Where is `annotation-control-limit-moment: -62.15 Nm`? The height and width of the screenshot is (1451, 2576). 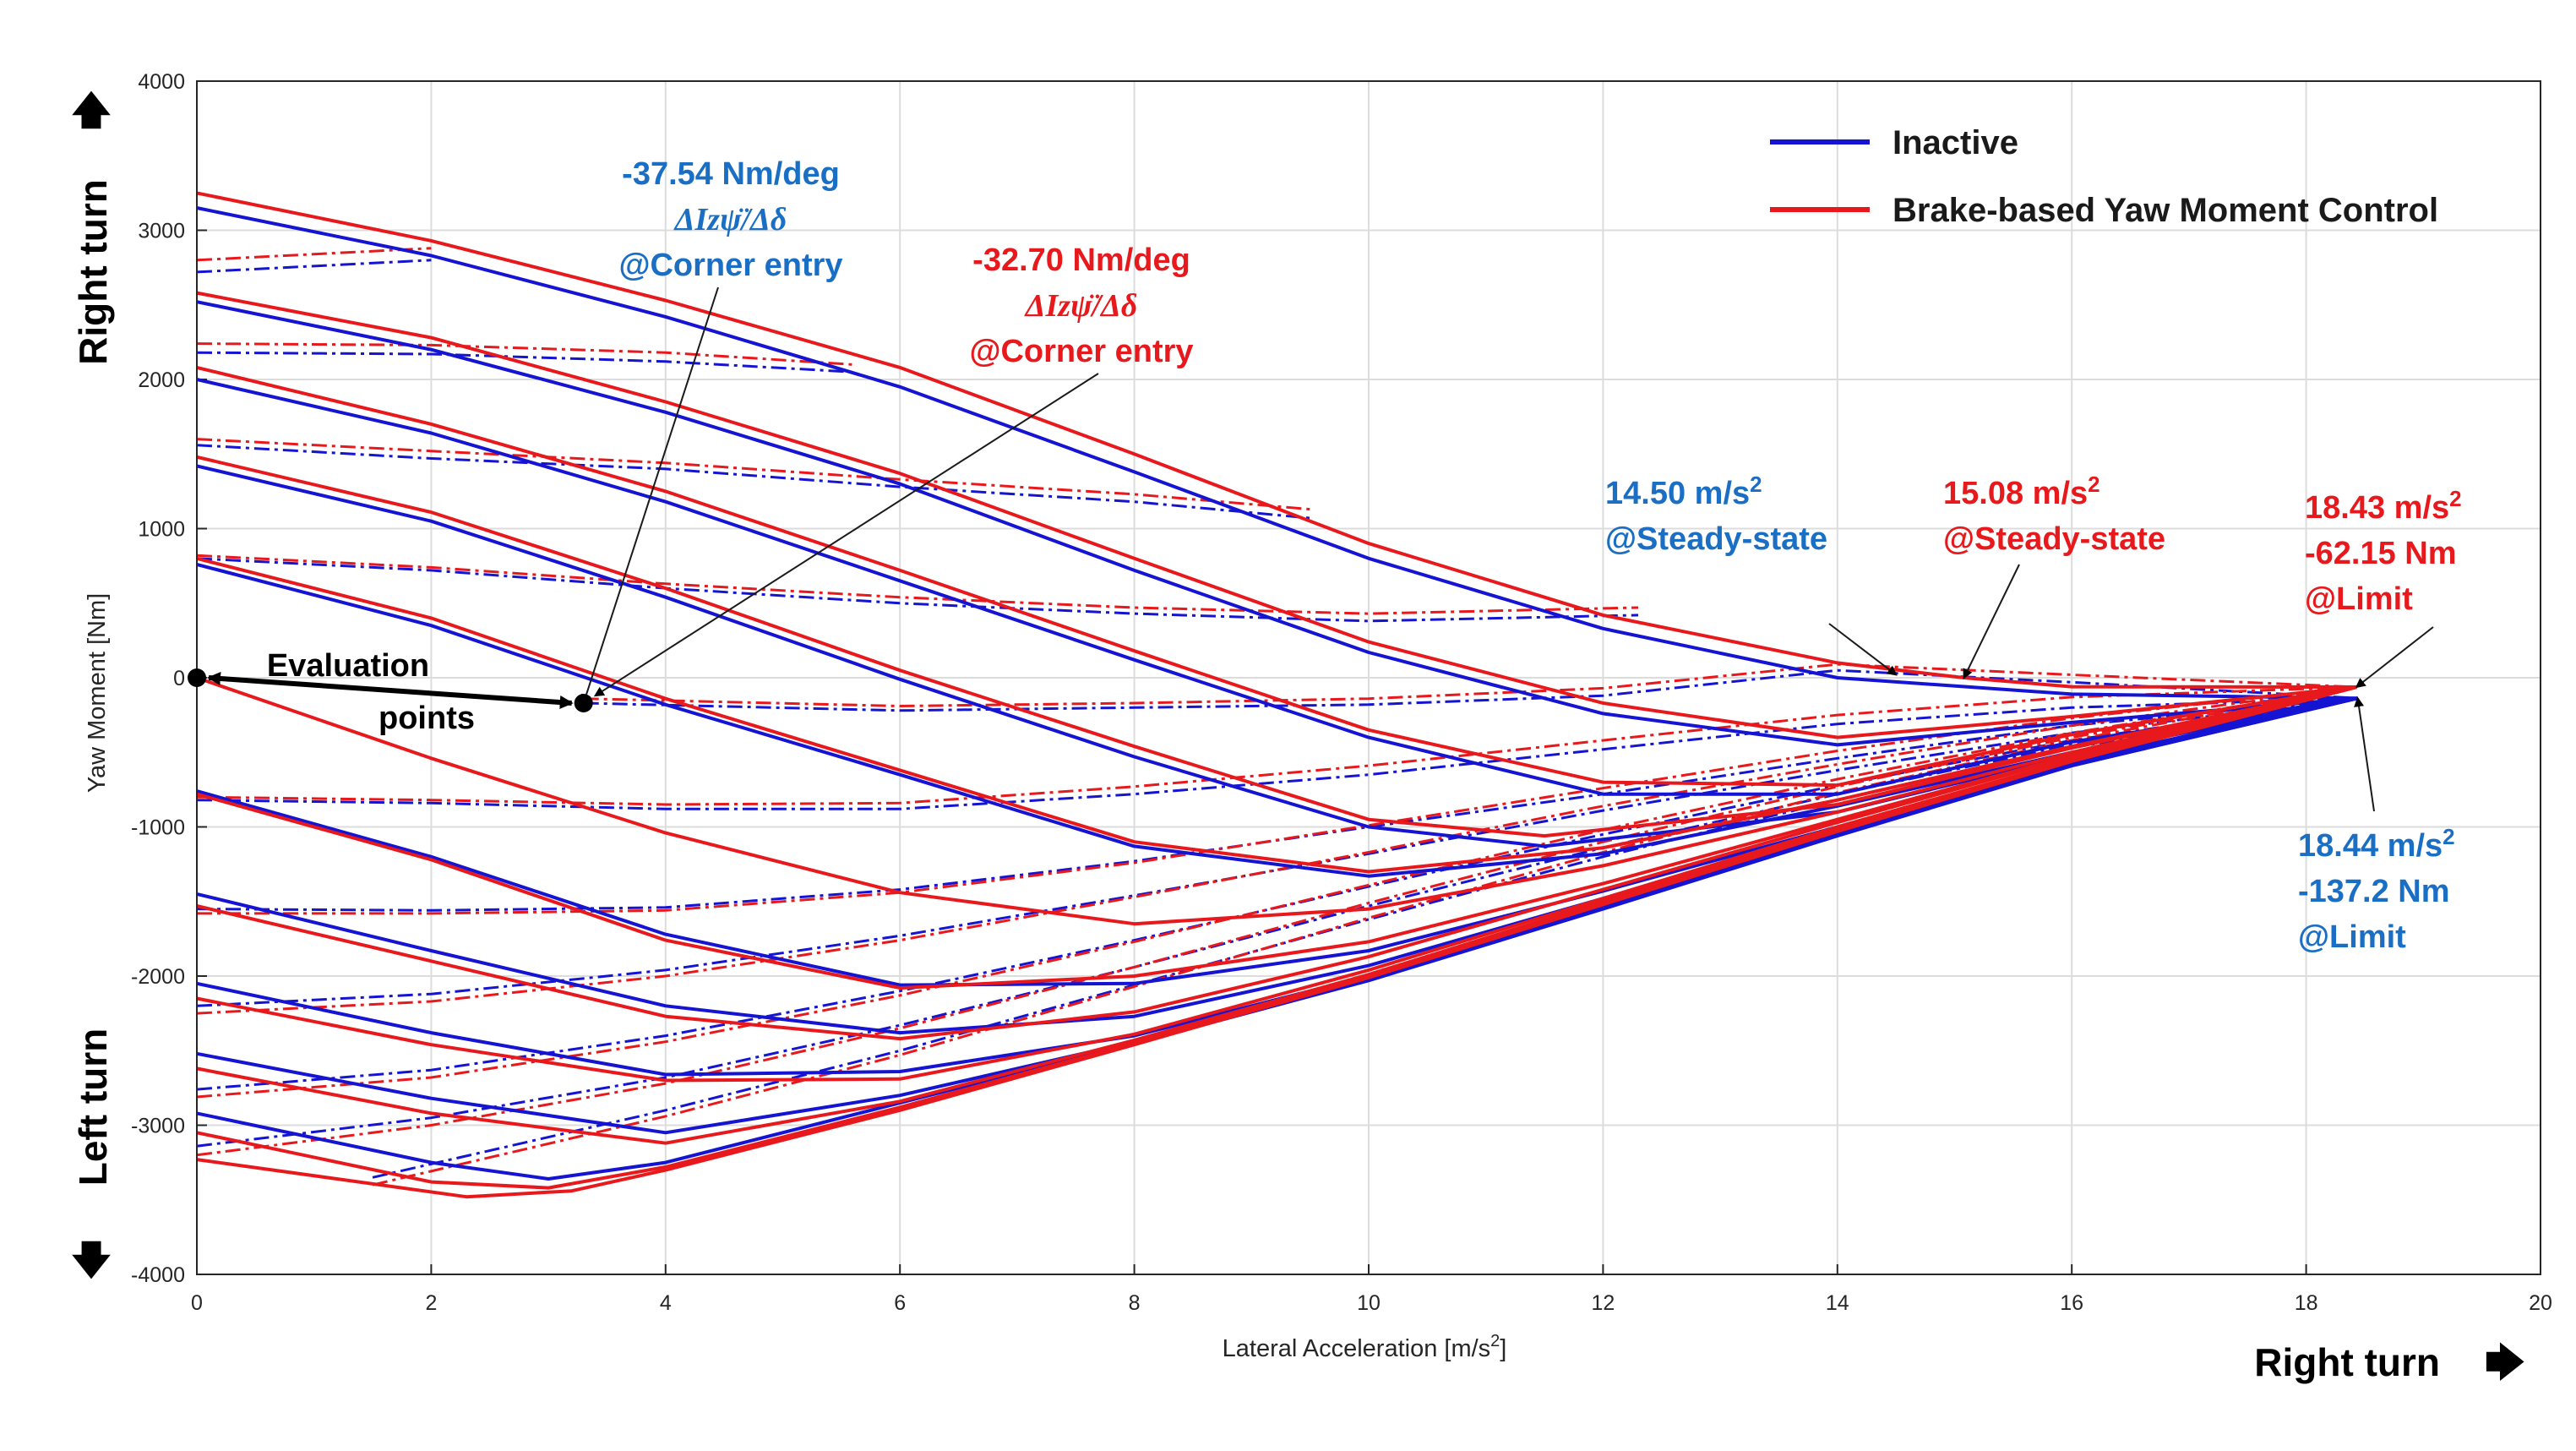 annotation-control-limit-moment: -62.15 Nm is located at coordinates (2381, 553).